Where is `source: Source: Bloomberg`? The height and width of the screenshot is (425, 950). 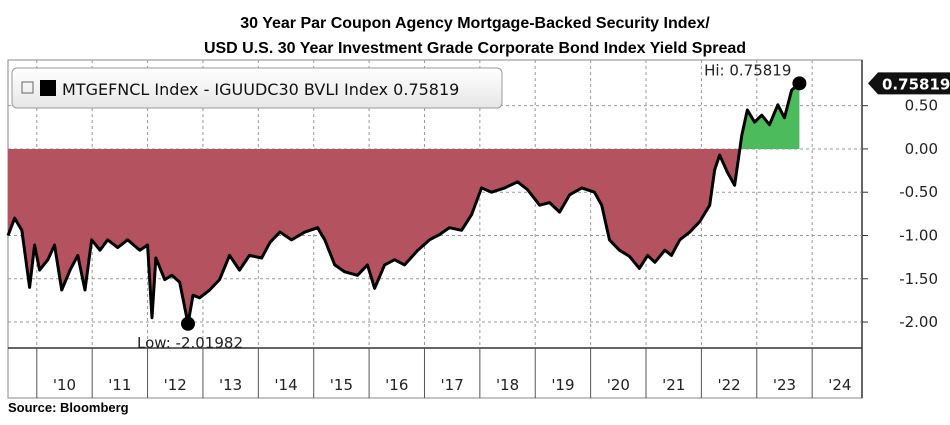
source: Source: Bloomberg is located at coordinates (68, 407).